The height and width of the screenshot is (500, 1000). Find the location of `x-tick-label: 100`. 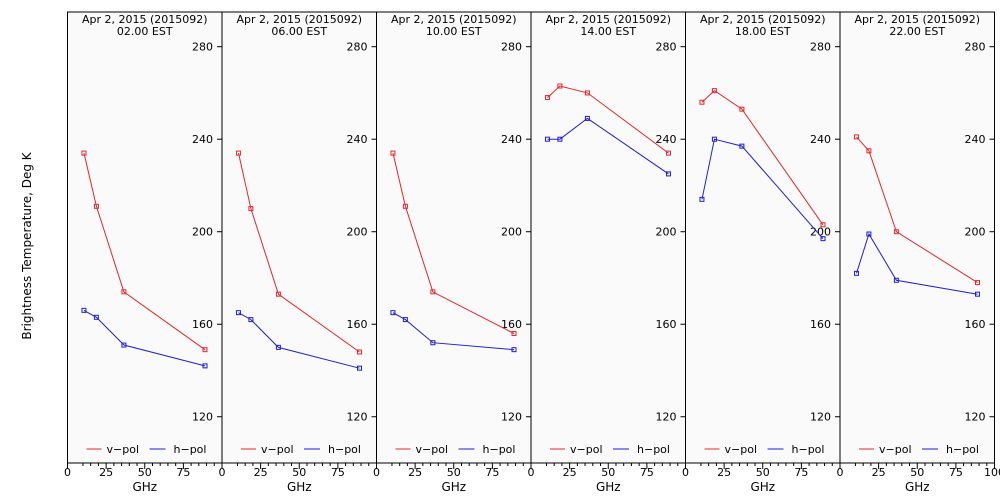

x-tick-label: 100 is located at coordinates (992, 472).